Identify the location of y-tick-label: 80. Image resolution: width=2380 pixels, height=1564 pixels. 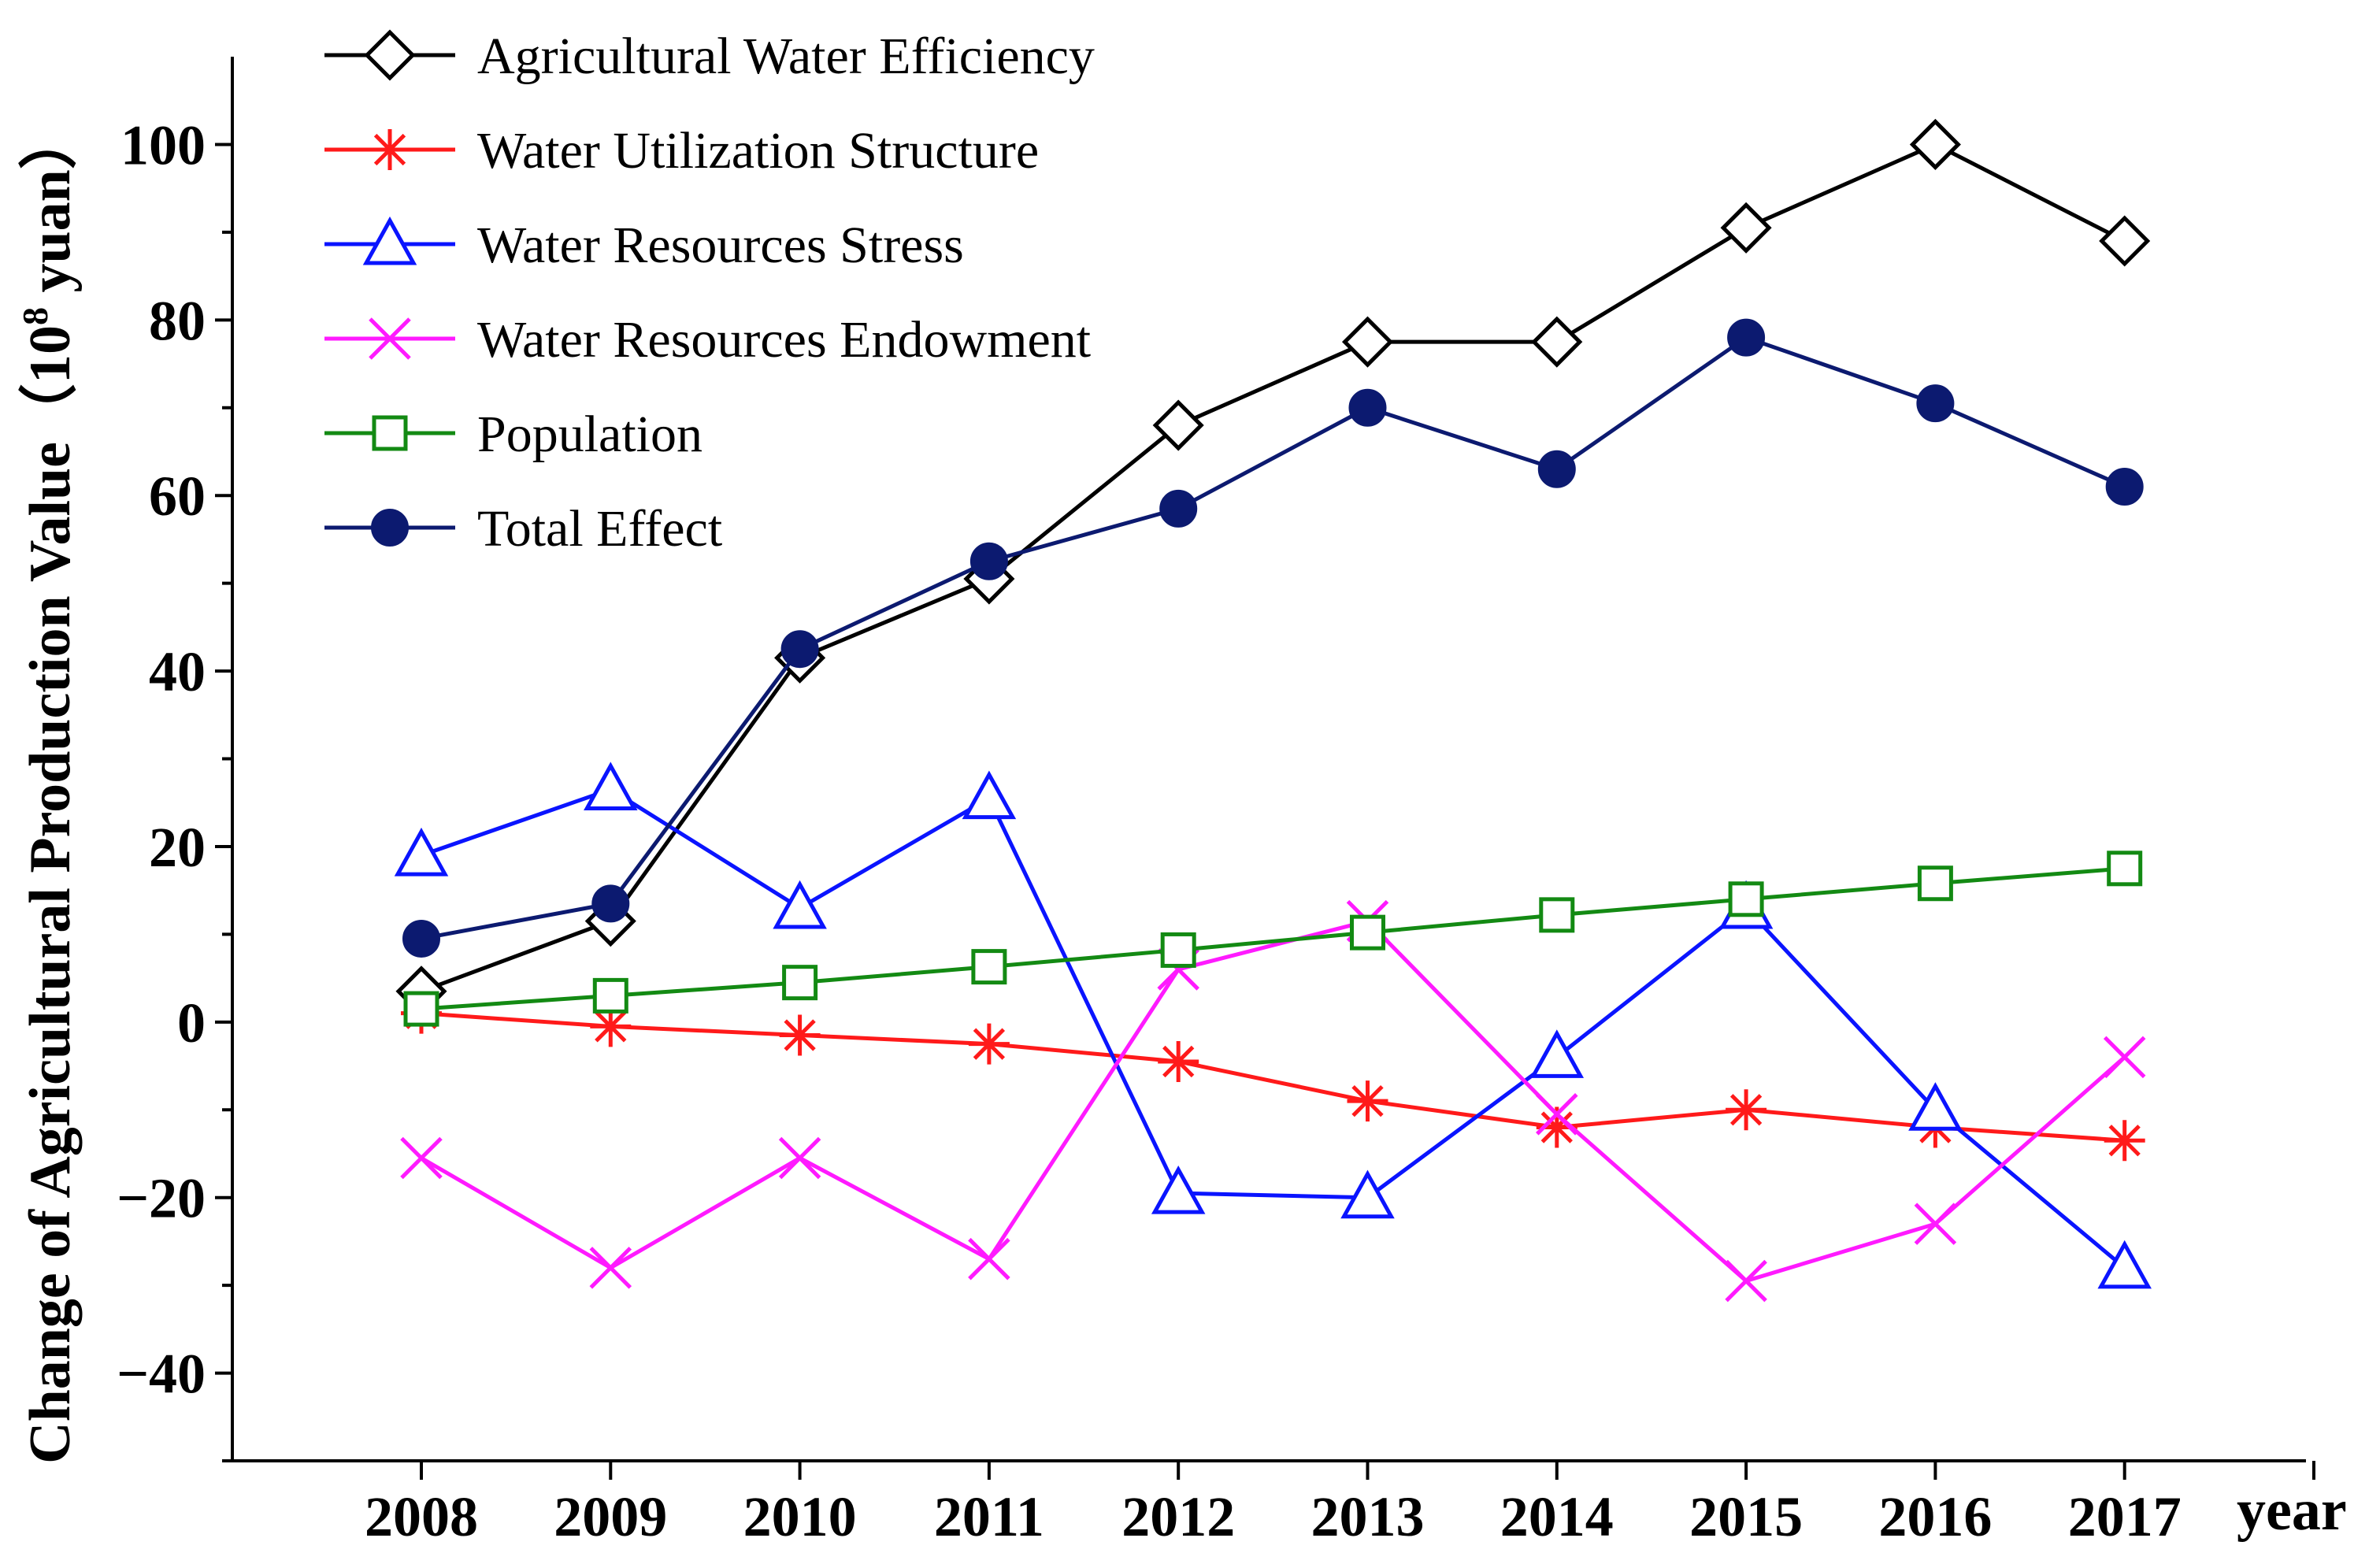
(177, 320).